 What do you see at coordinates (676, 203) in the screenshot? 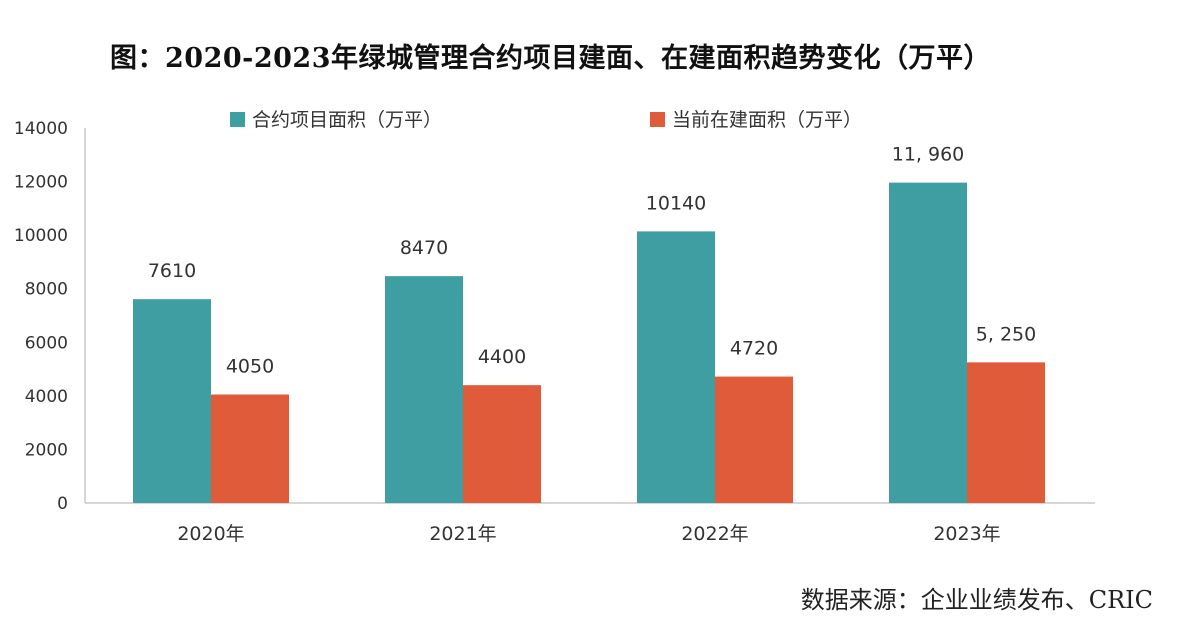
I see `data-label: 10140` at bounding box center [676, 203].